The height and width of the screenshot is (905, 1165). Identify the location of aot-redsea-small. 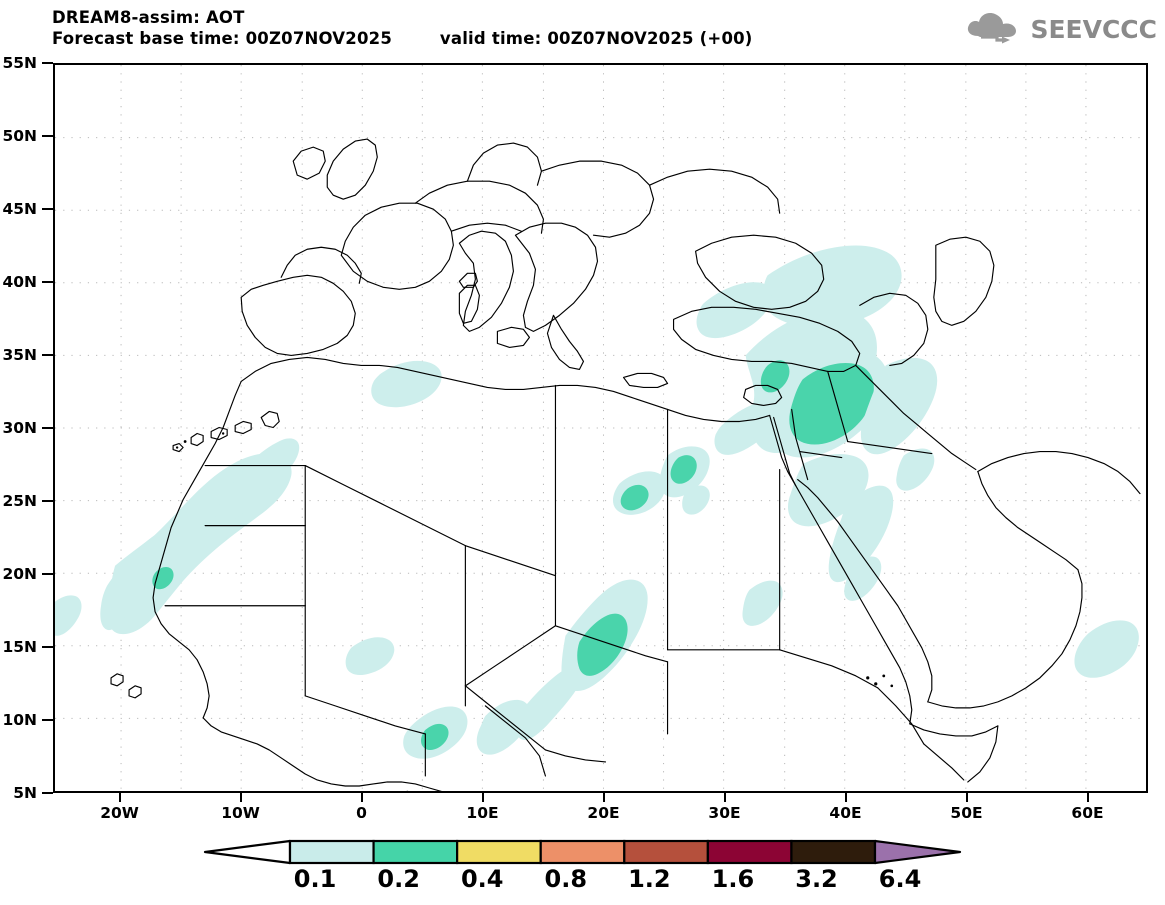
(863, 578).